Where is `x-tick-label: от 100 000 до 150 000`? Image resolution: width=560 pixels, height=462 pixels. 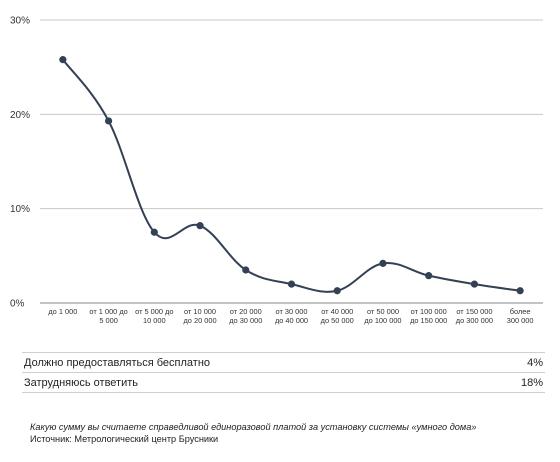 x-tick-label: от 100 000 до 150 000 is located at coordinates (428, 316).